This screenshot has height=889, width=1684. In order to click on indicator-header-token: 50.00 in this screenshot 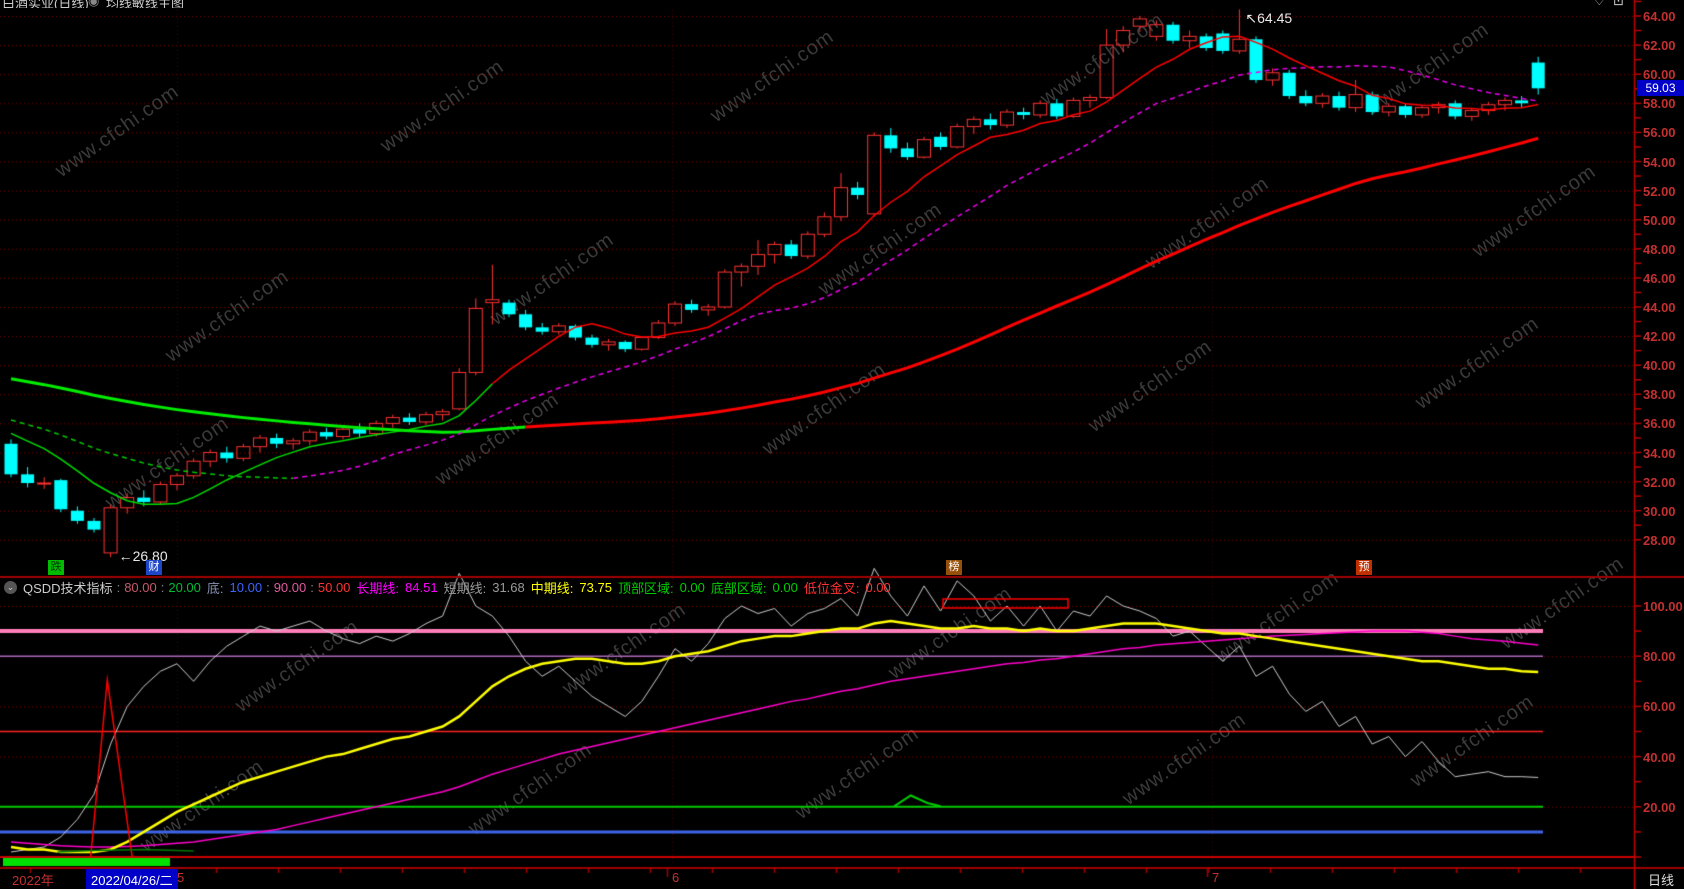, I will do `click(334, 587)`.